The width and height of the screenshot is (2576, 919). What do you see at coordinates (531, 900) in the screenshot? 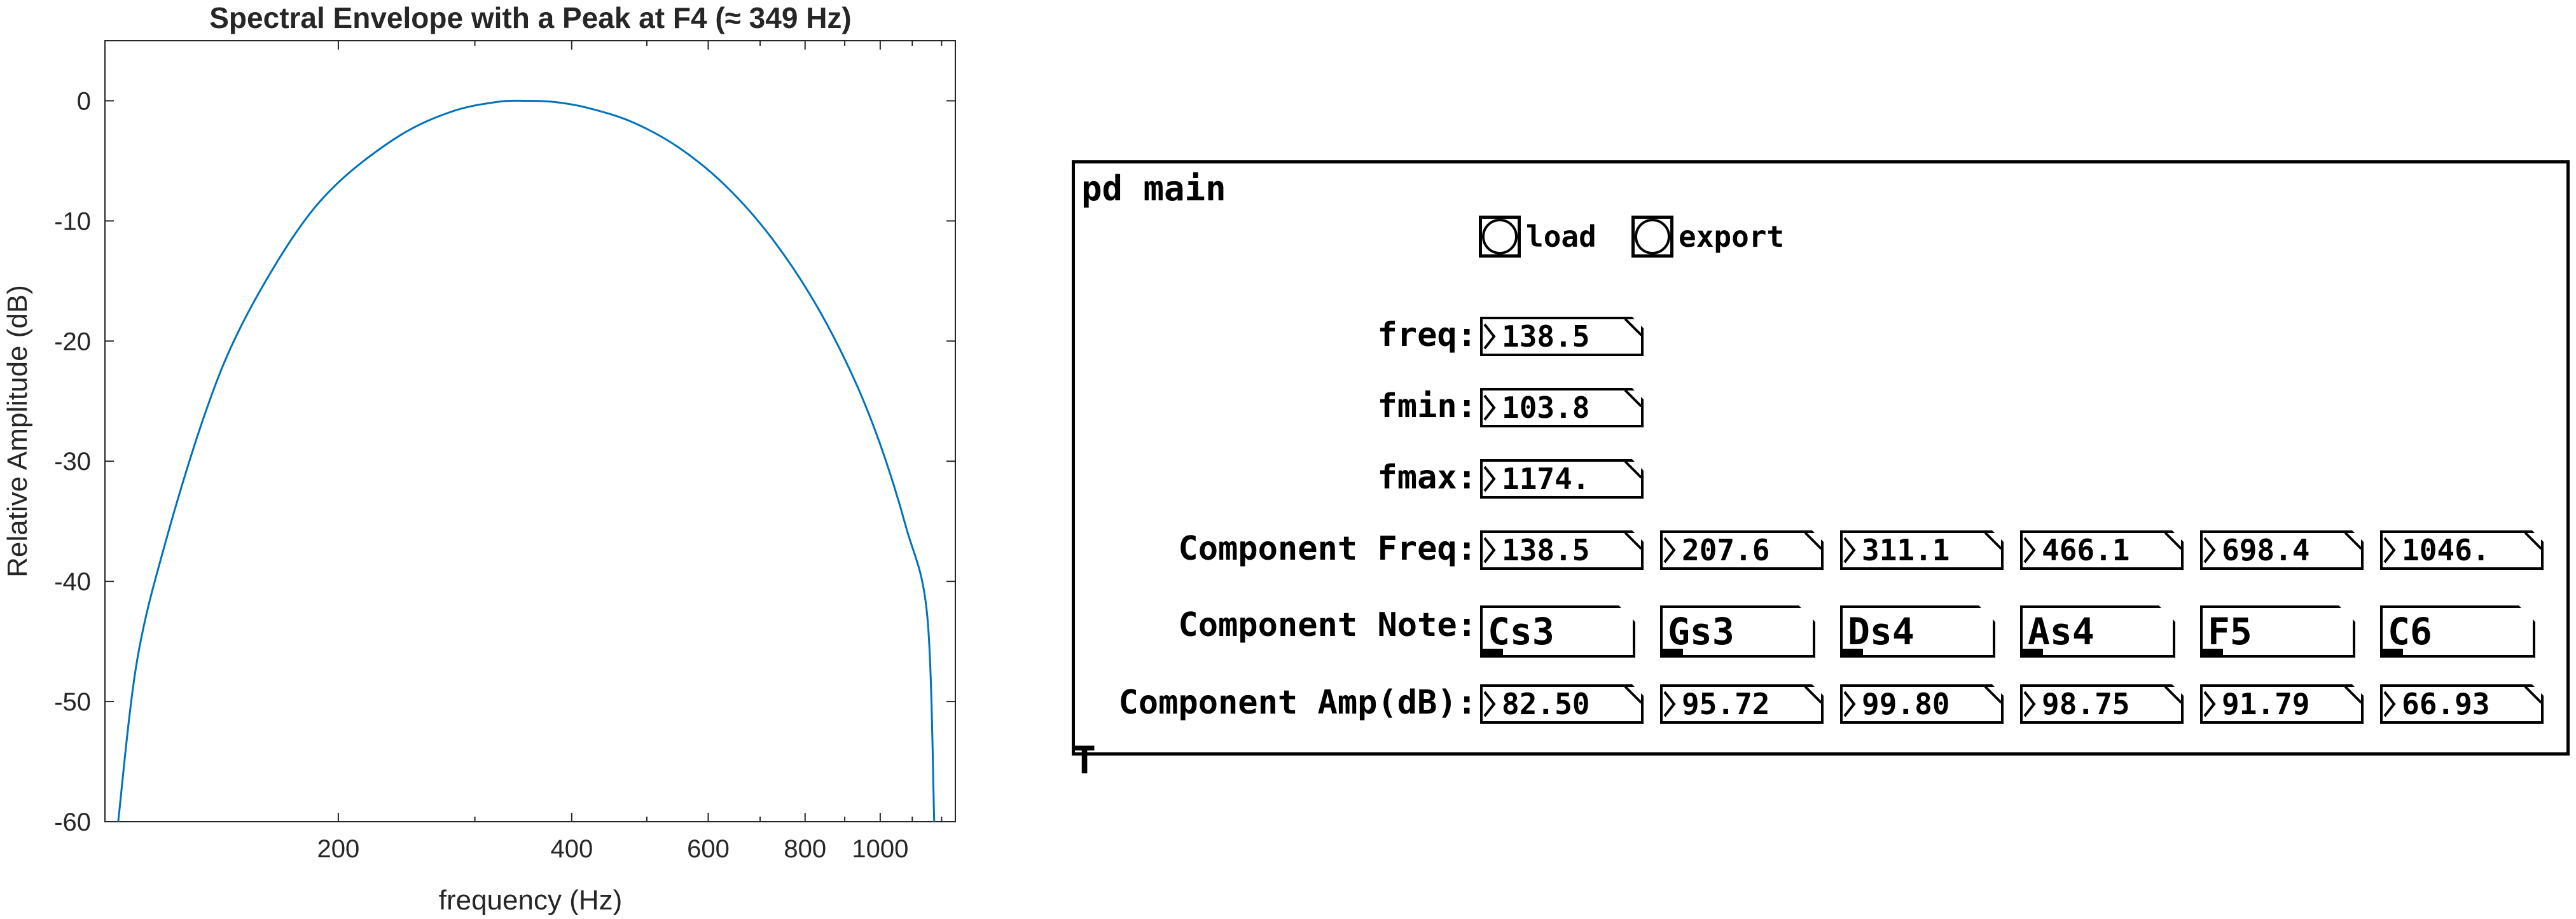
I see `x-axis-label: frequency (Hz)` at bounding box center [531, 900].